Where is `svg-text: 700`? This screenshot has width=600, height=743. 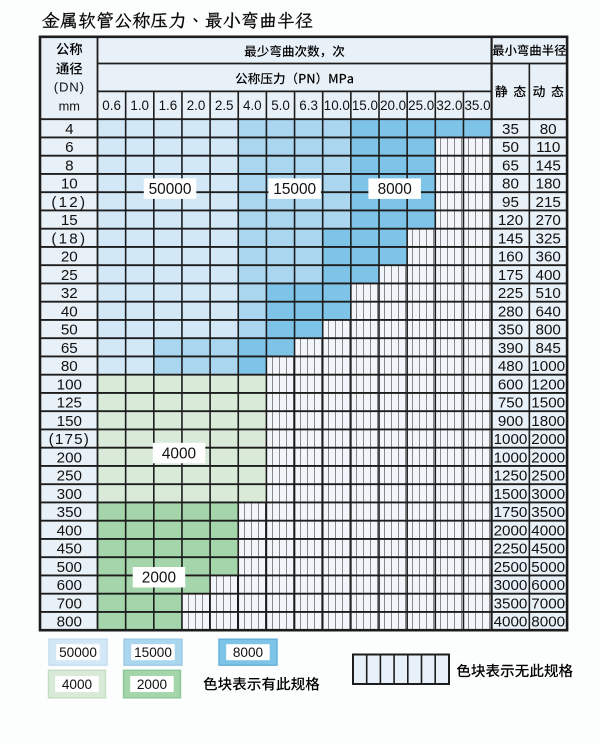 svg-text: 700 is located at coordinates (69, 603).